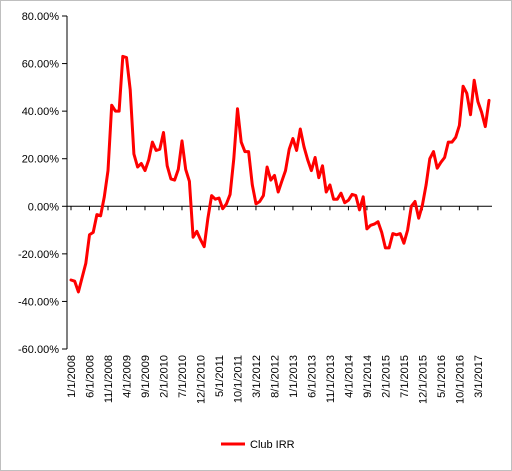 The image size is (512, 471). I want to click on x-tick-label: 9/1/2014, so click(368, 376).